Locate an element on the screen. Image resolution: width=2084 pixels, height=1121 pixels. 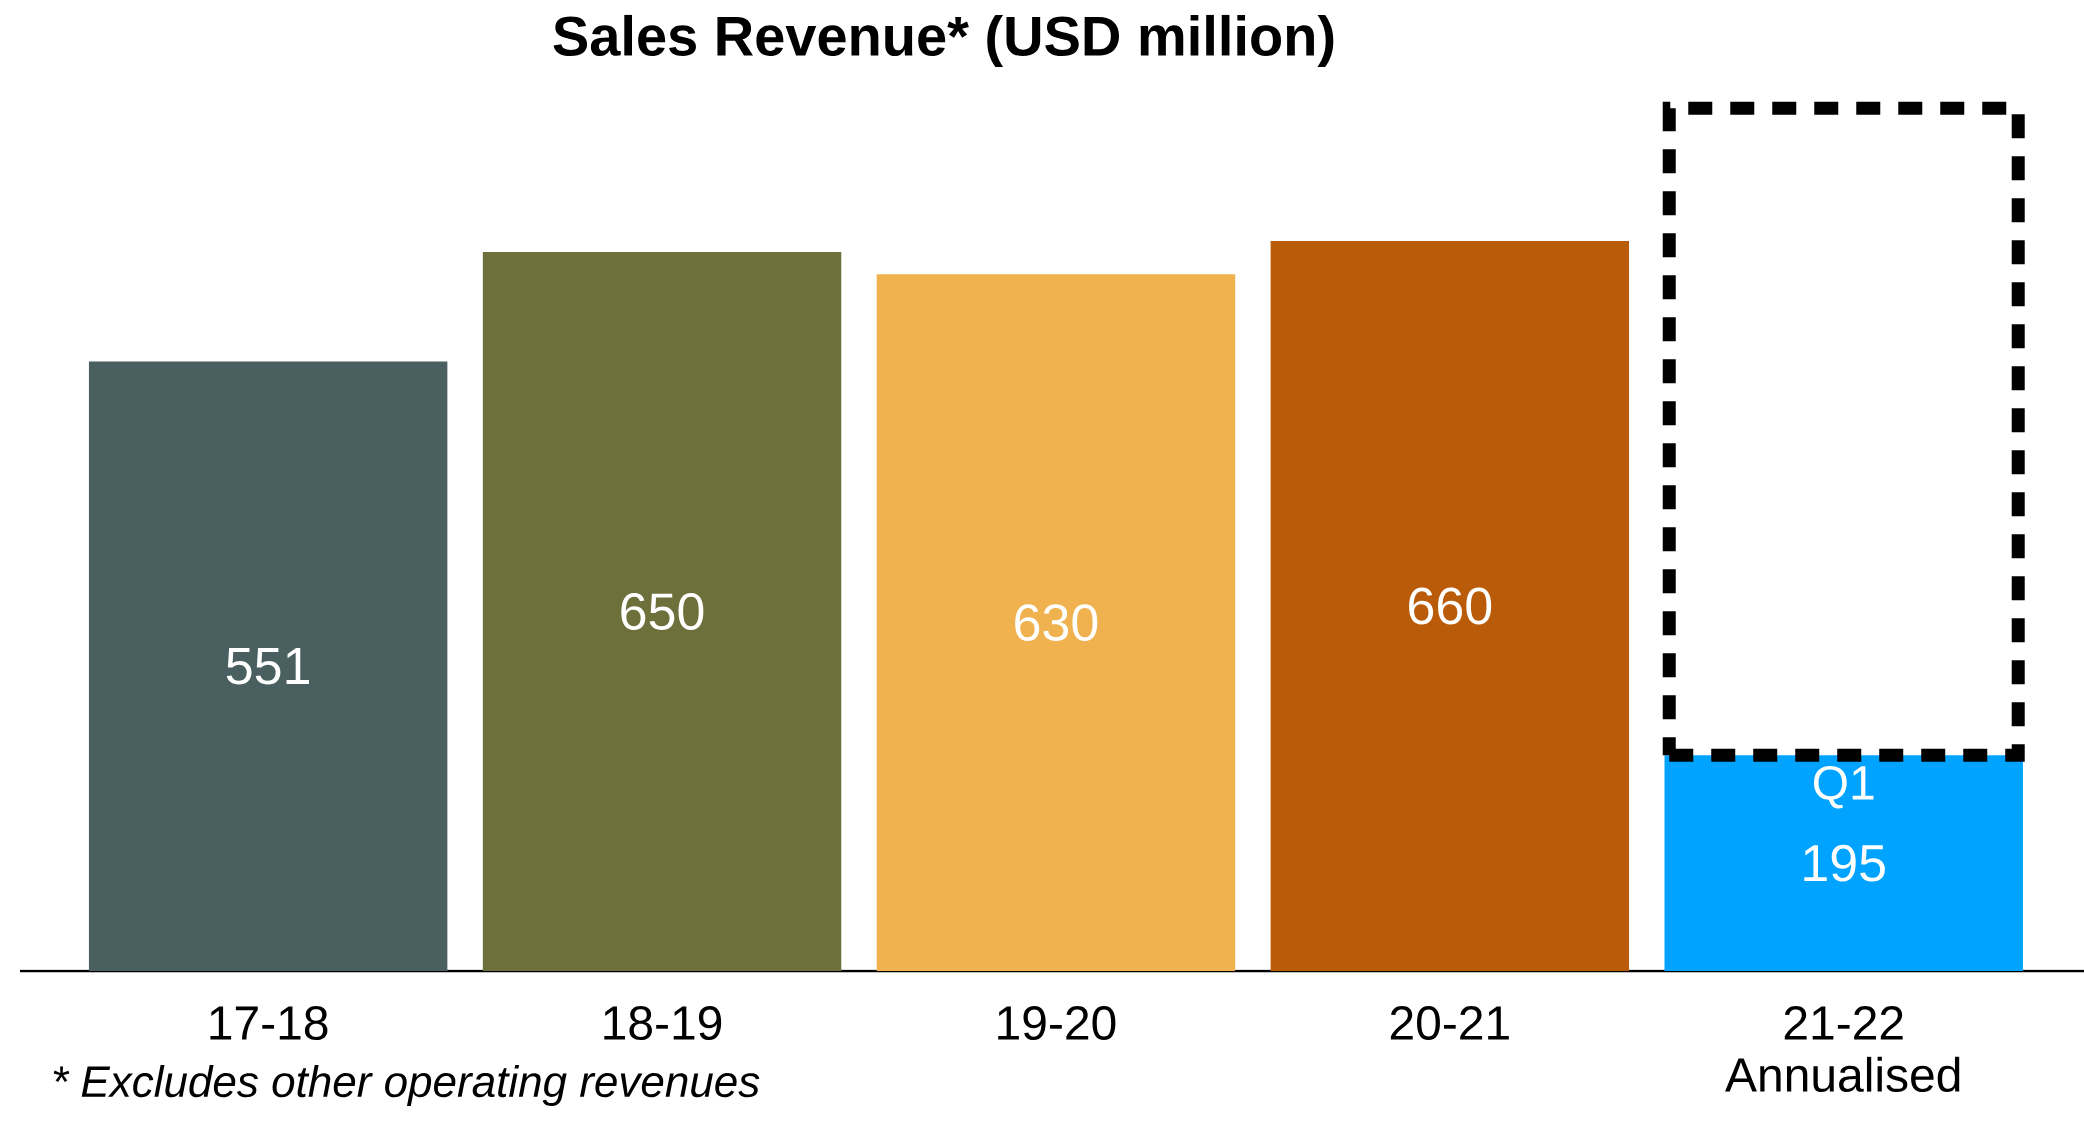
data-label: 630 is located at coordinates (1056, 622).